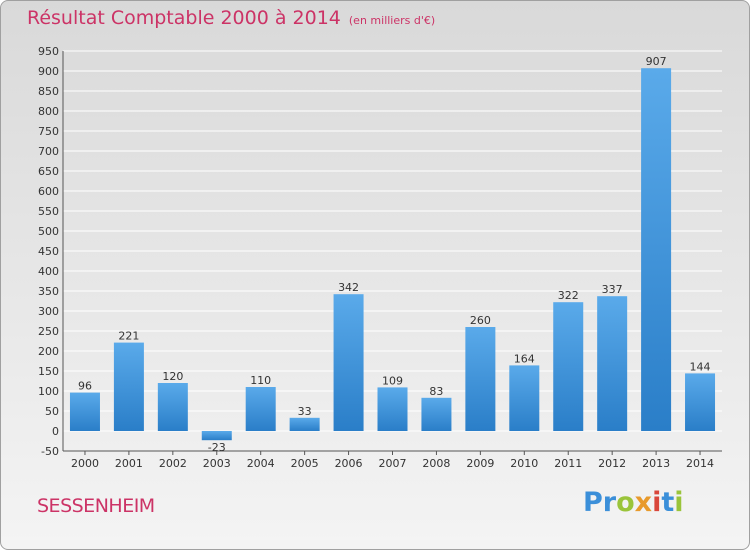 This screenshot has height=550, width=750. What do you see at coordinates (656, 61) in the screenshot?
I see `value-label-2013: 907` at bounding box center [656, 61].